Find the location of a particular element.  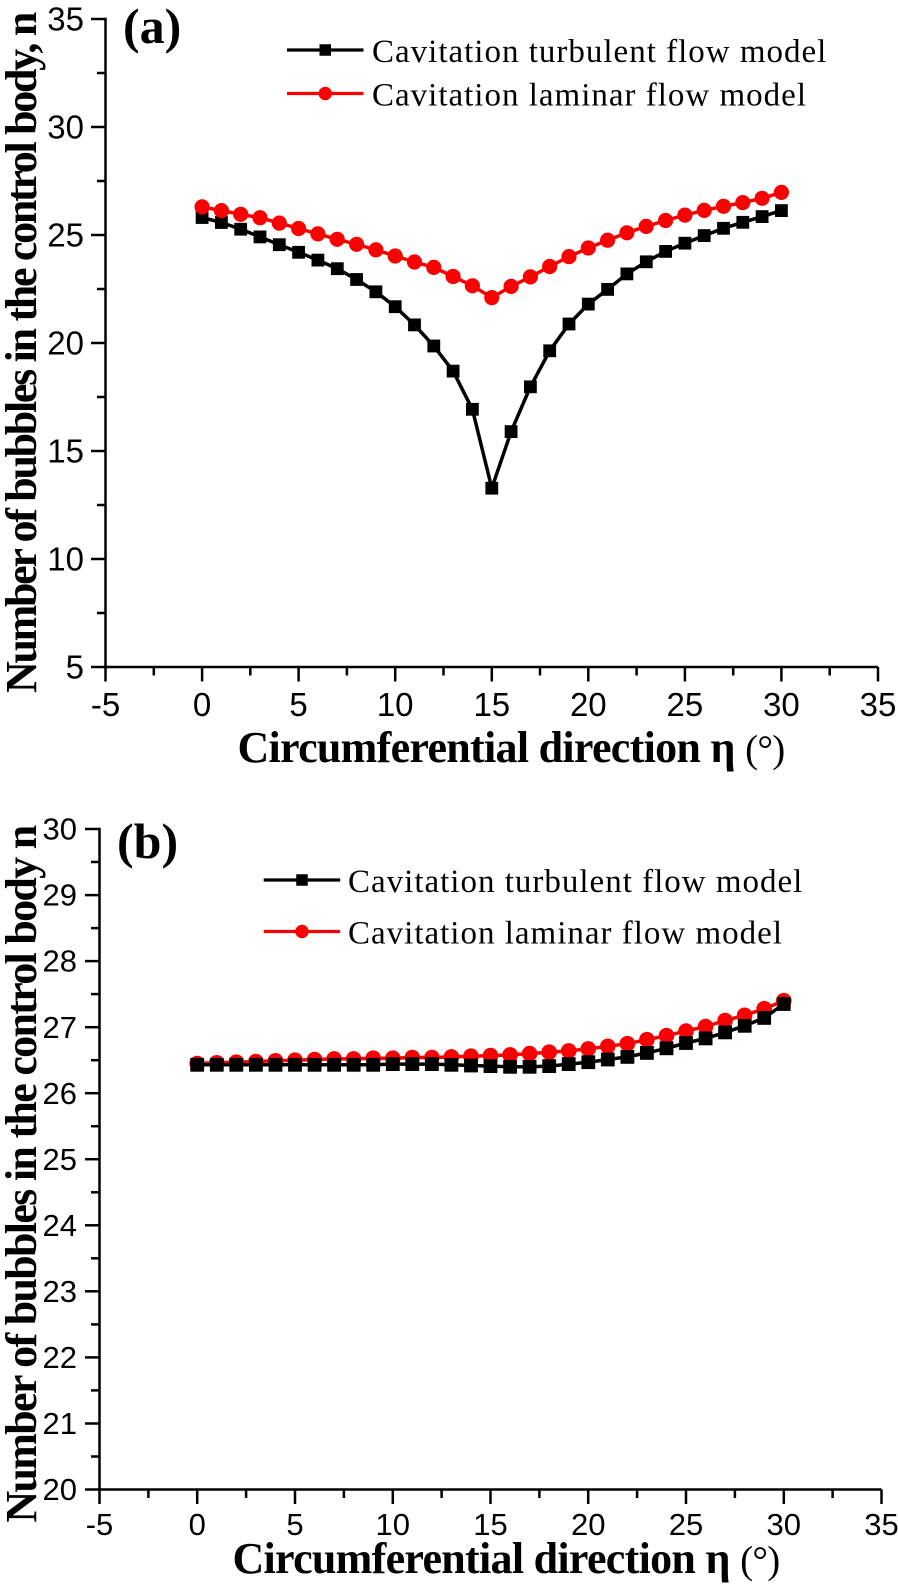

svg-text: 24 is located at coordinates (60, 1225).